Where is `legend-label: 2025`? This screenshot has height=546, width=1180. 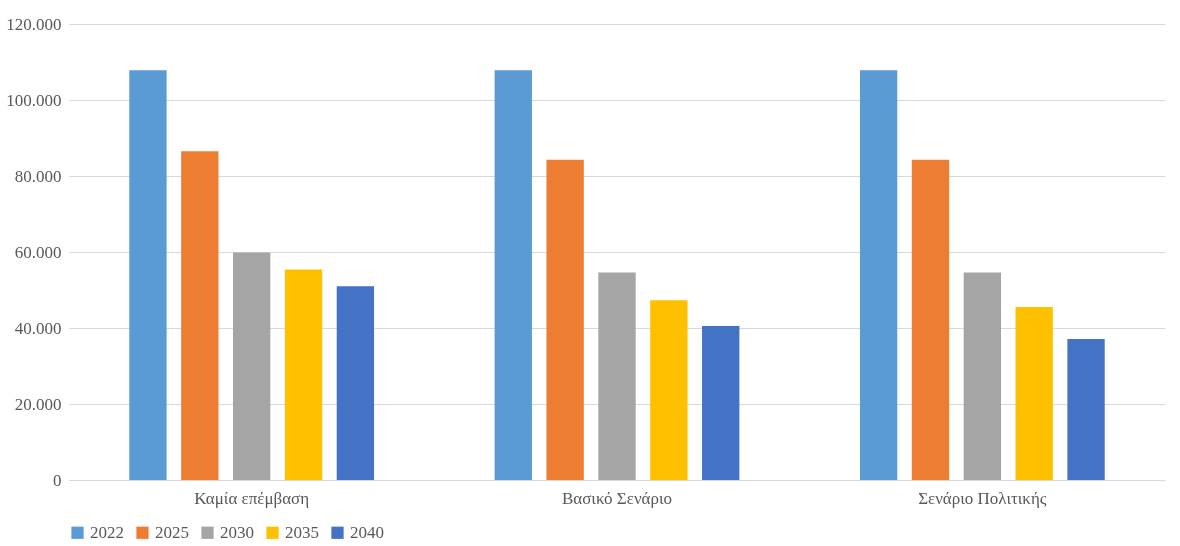
legend-label: 2025 is located at coordinates (172, 532).